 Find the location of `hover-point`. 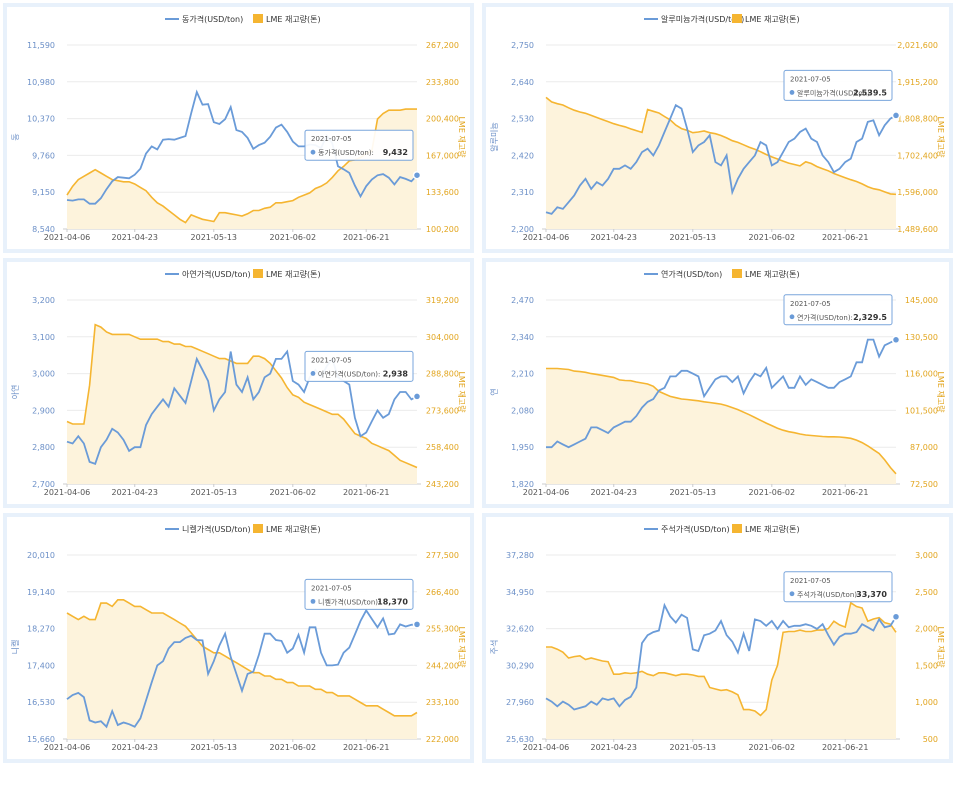

hover-point is located at coordinates (896, 617).